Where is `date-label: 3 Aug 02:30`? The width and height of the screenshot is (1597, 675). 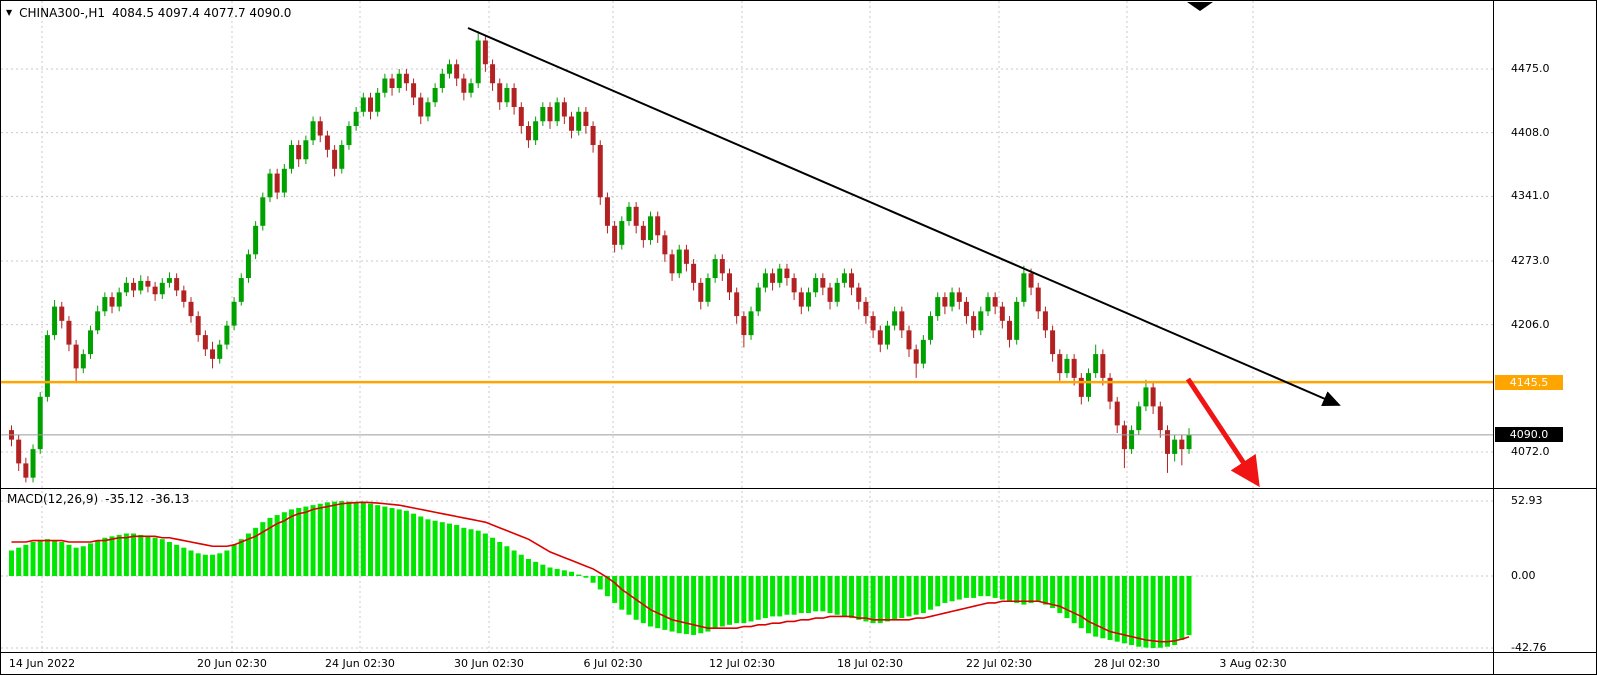
date-label: 3 Aug 02:30 is located at coordinates (1253, 663).